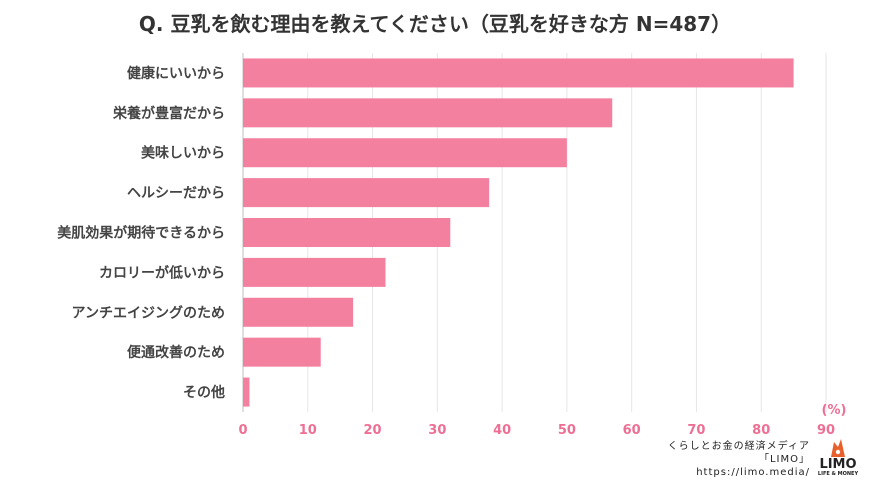 This screenshot has width=870, height=489. I want to click on limo-logo-mark-icon, so click(838, 448).